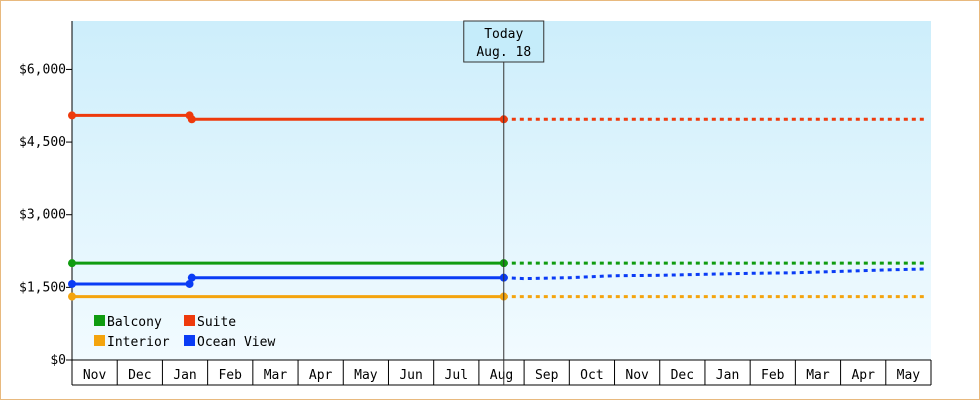 Image resolution: width=980 pixels, height=401 pixels. What do you see at coordinates (99, 320) in the screenshot?
I see `legend-swatch-balcony` at bounding box center [99, 320].